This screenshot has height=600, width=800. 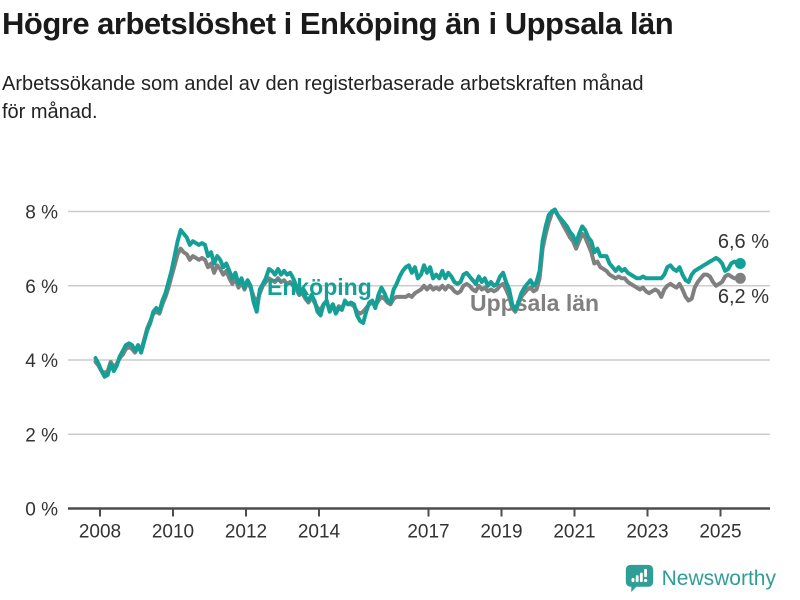 I want to click on subtitle-line-2: för månad., so click(x=50, y=112).